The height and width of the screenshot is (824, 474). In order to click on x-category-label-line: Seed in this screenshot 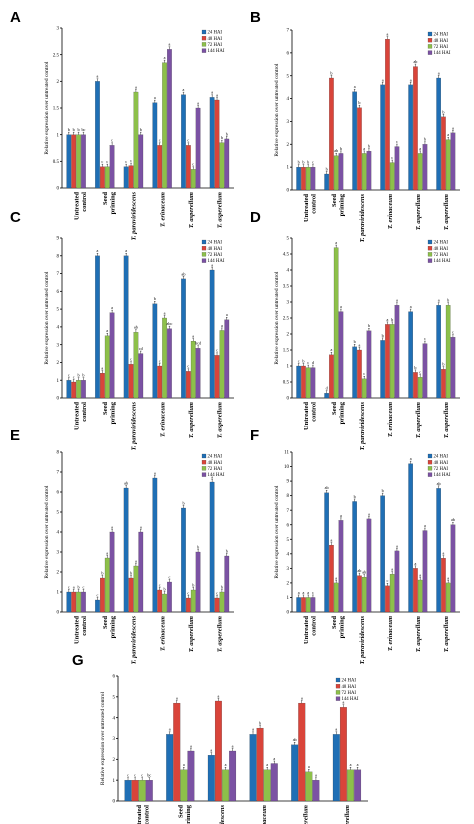, I will do `click(334, 200)`.